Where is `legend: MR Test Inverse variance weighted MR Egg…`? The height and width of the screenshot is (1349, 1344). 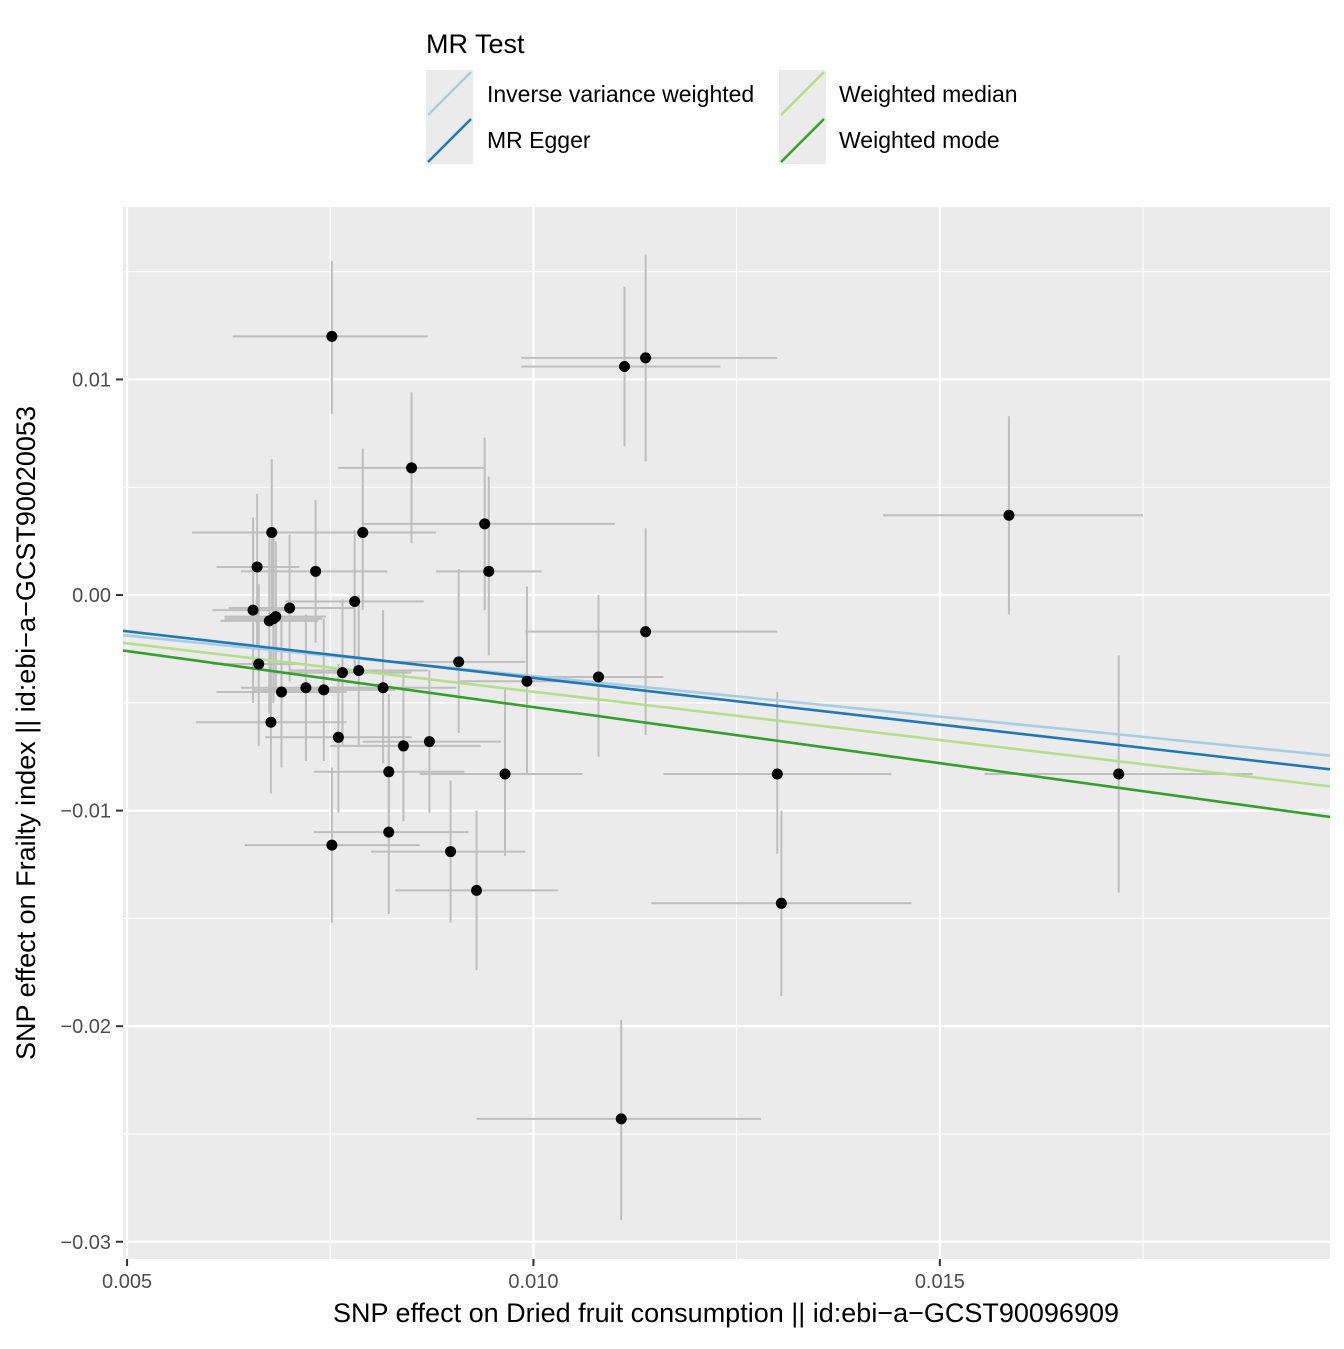
legend: MR Test Inverse variance weighted MR Egg… is located at coordinates (722, 96).